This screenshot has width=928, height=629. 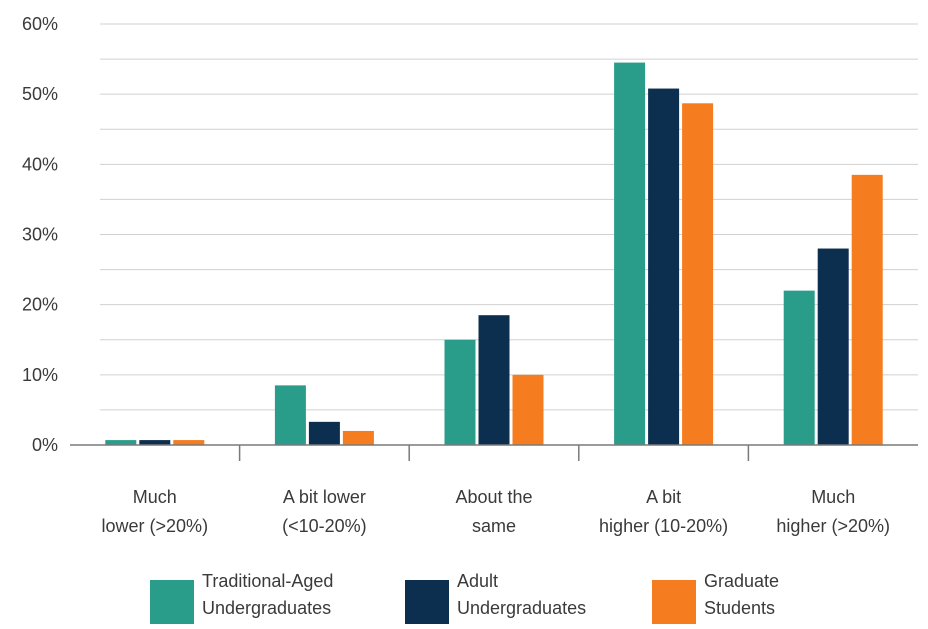 I want to click on y-tick-label: 10%, so click(x=40, y=375).